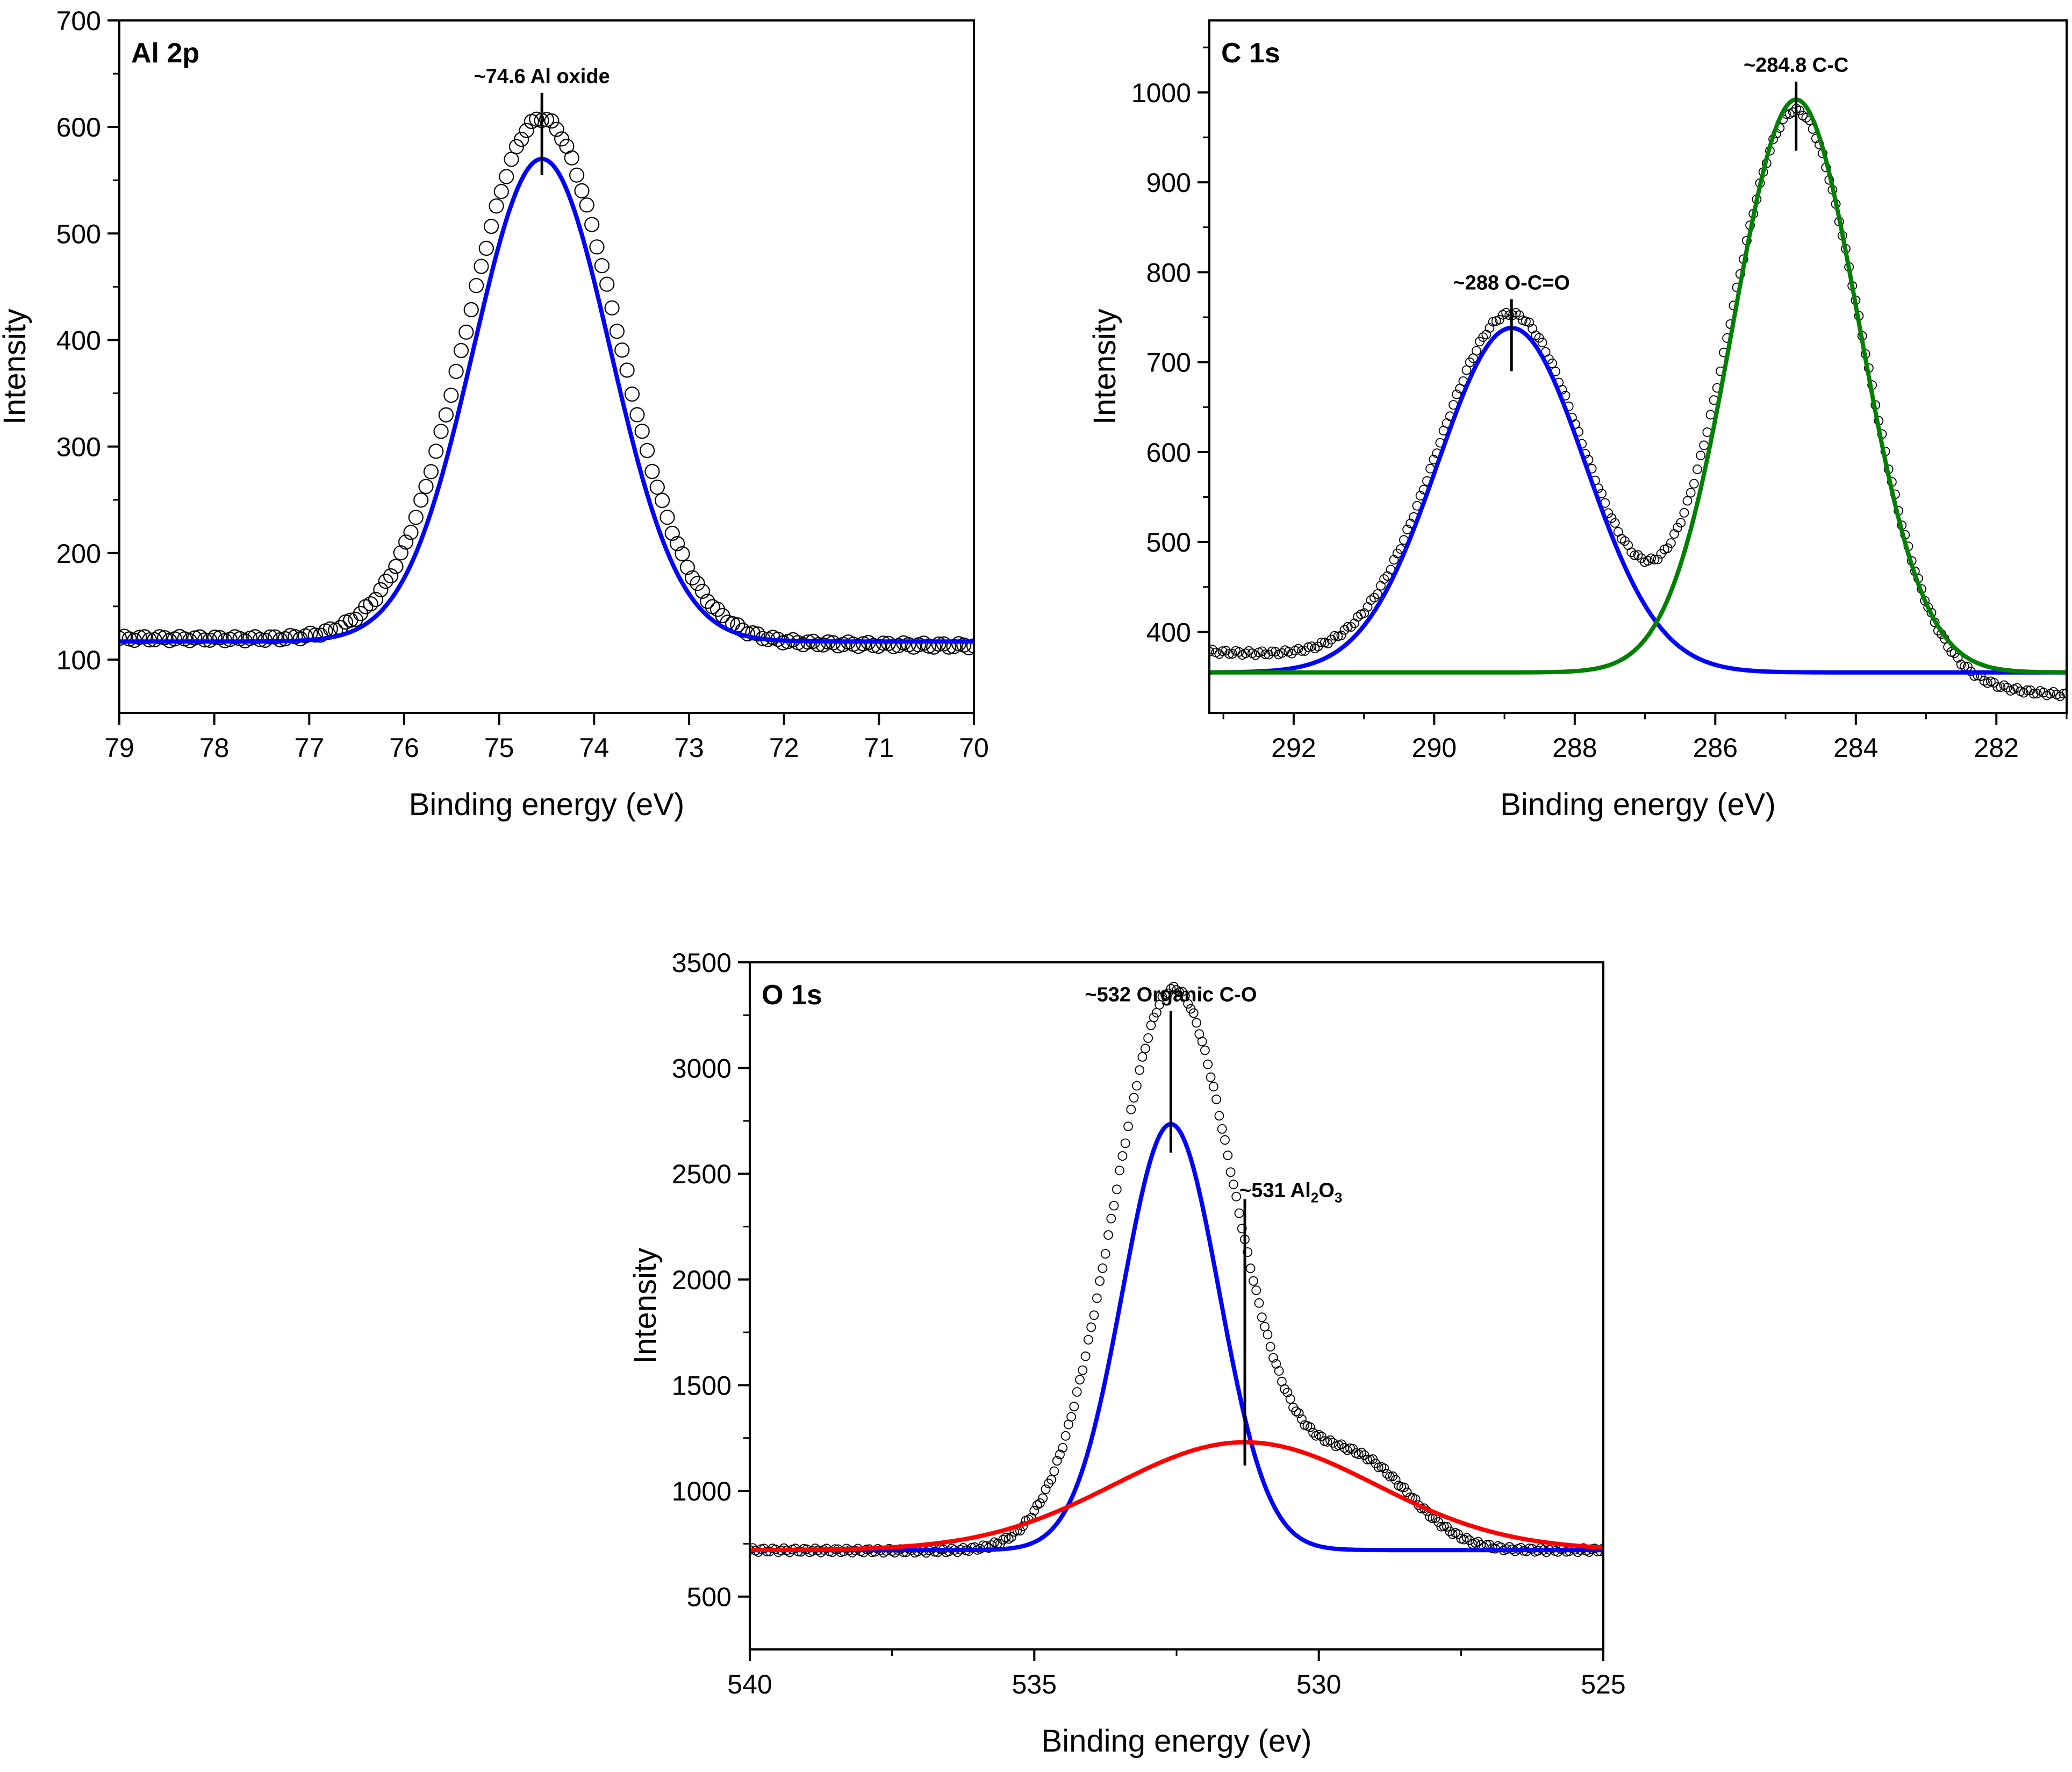 The width and height of the screenshot is (2072, 1772). What do you see at coordinates (542, 77) in the screenshot?
I see `annotation-label: ~74.6 Al oxide` at bounding box center [542, 77].